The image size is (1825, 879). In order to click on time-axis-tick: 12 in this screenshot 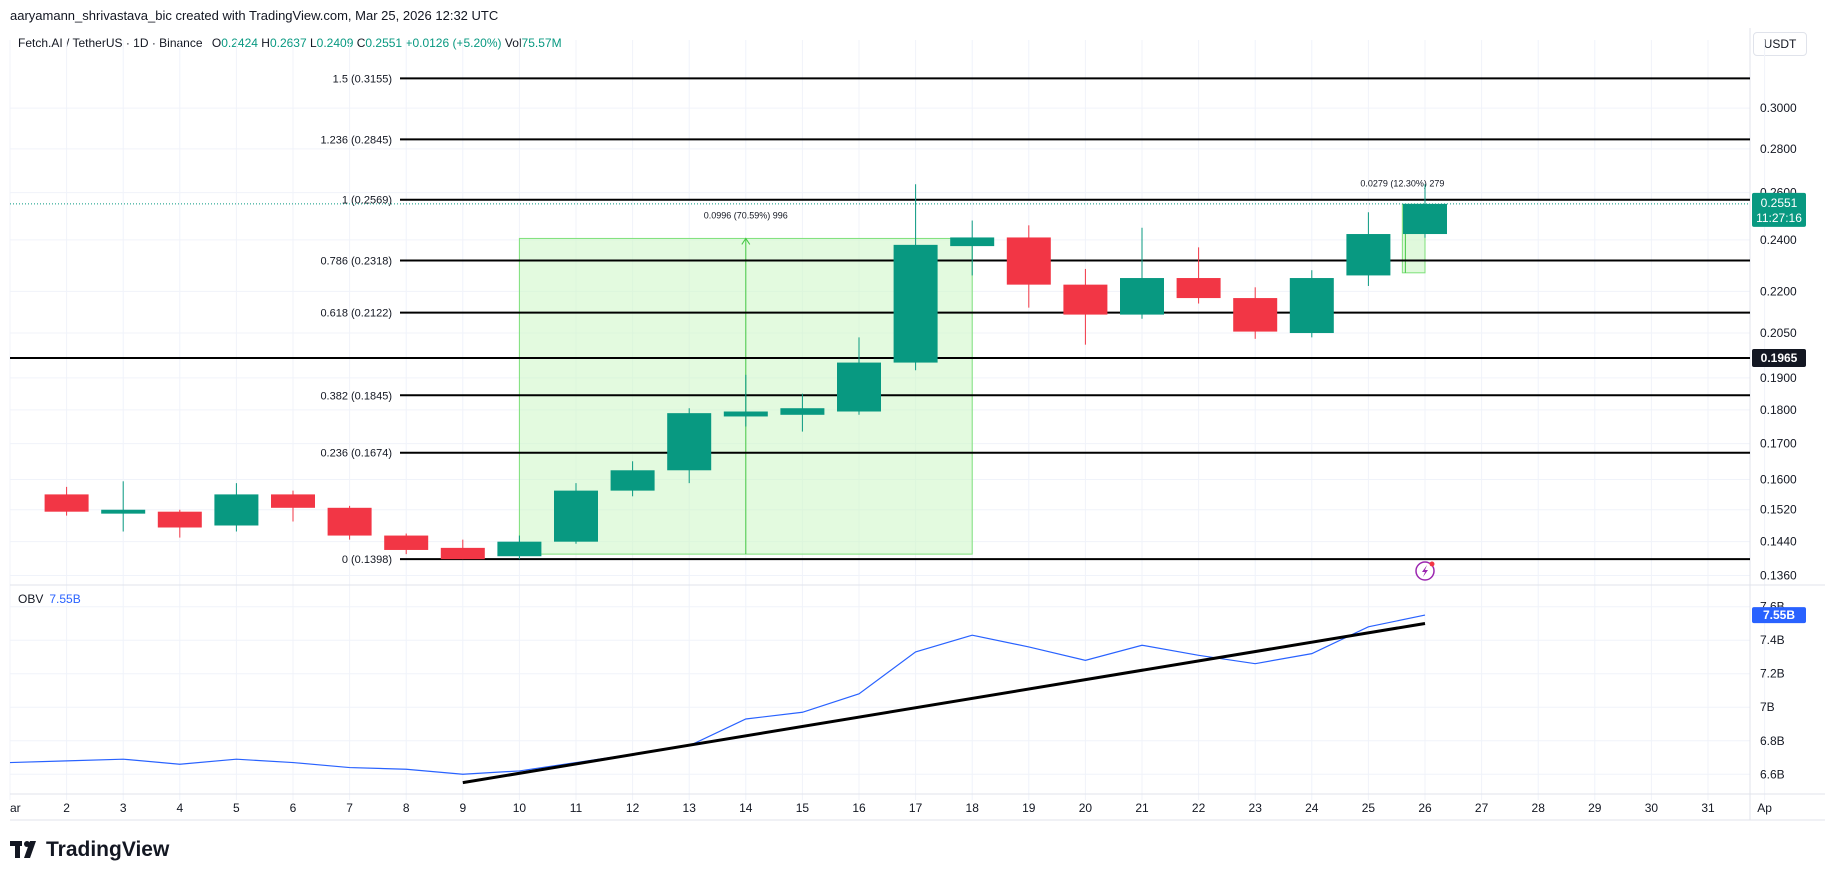, I will do `click(633, 808)`.